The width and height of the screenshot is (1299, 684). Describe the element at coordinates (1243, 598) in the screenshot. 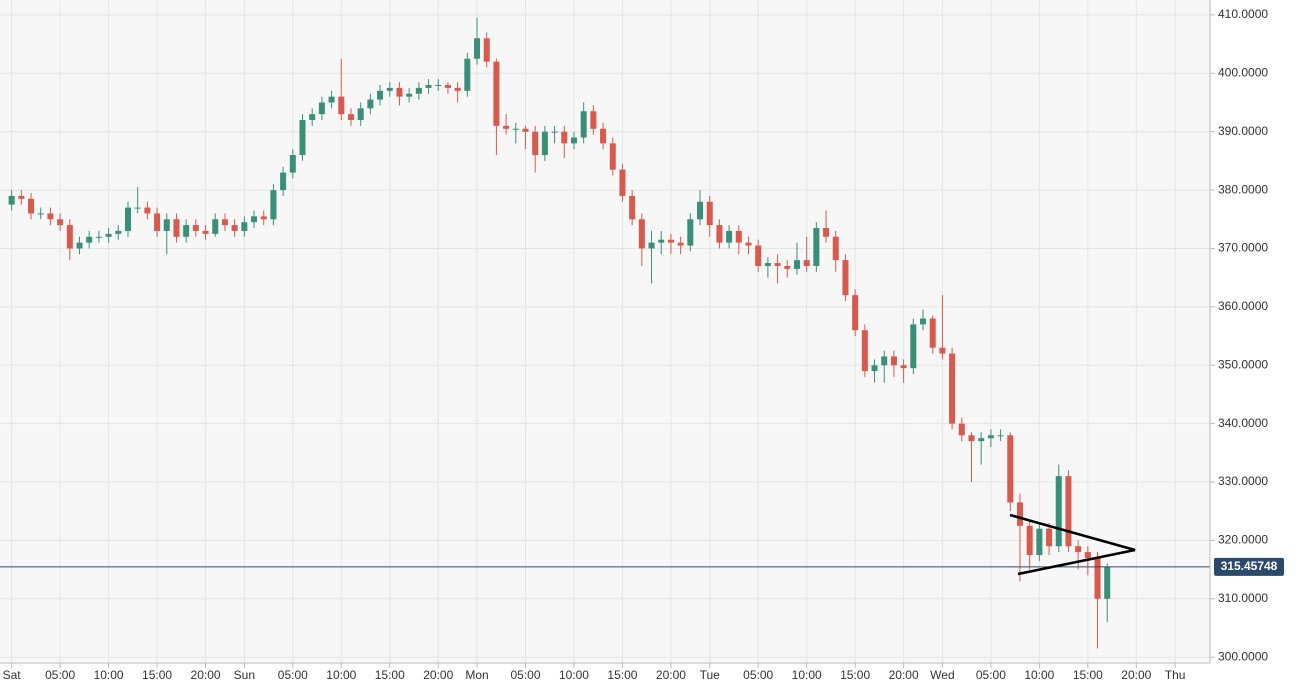

I see `y-tick-label: 310.0000` at that location.